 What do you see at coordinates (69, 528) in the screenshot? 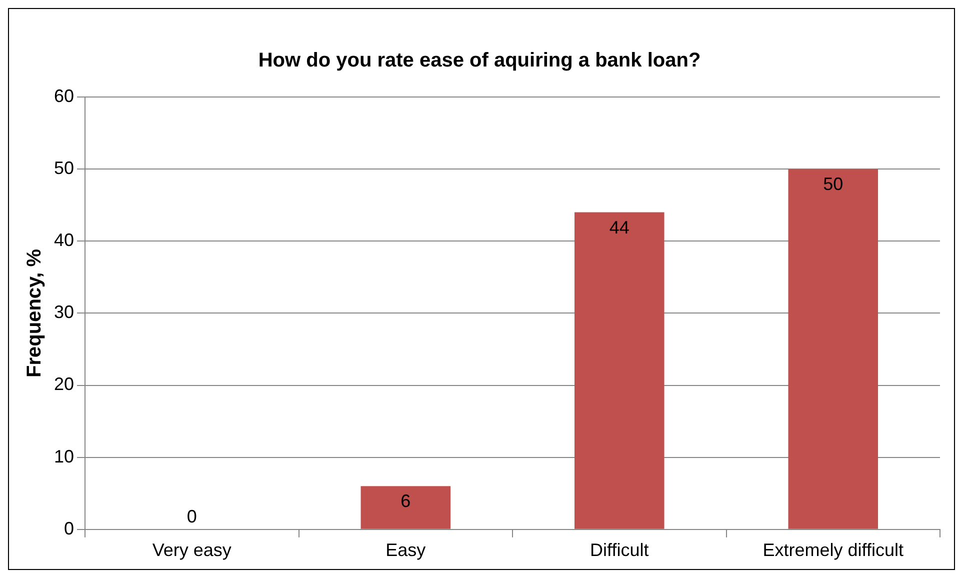
I see `y-tick-label: 0` at bounding box center [69, 528].